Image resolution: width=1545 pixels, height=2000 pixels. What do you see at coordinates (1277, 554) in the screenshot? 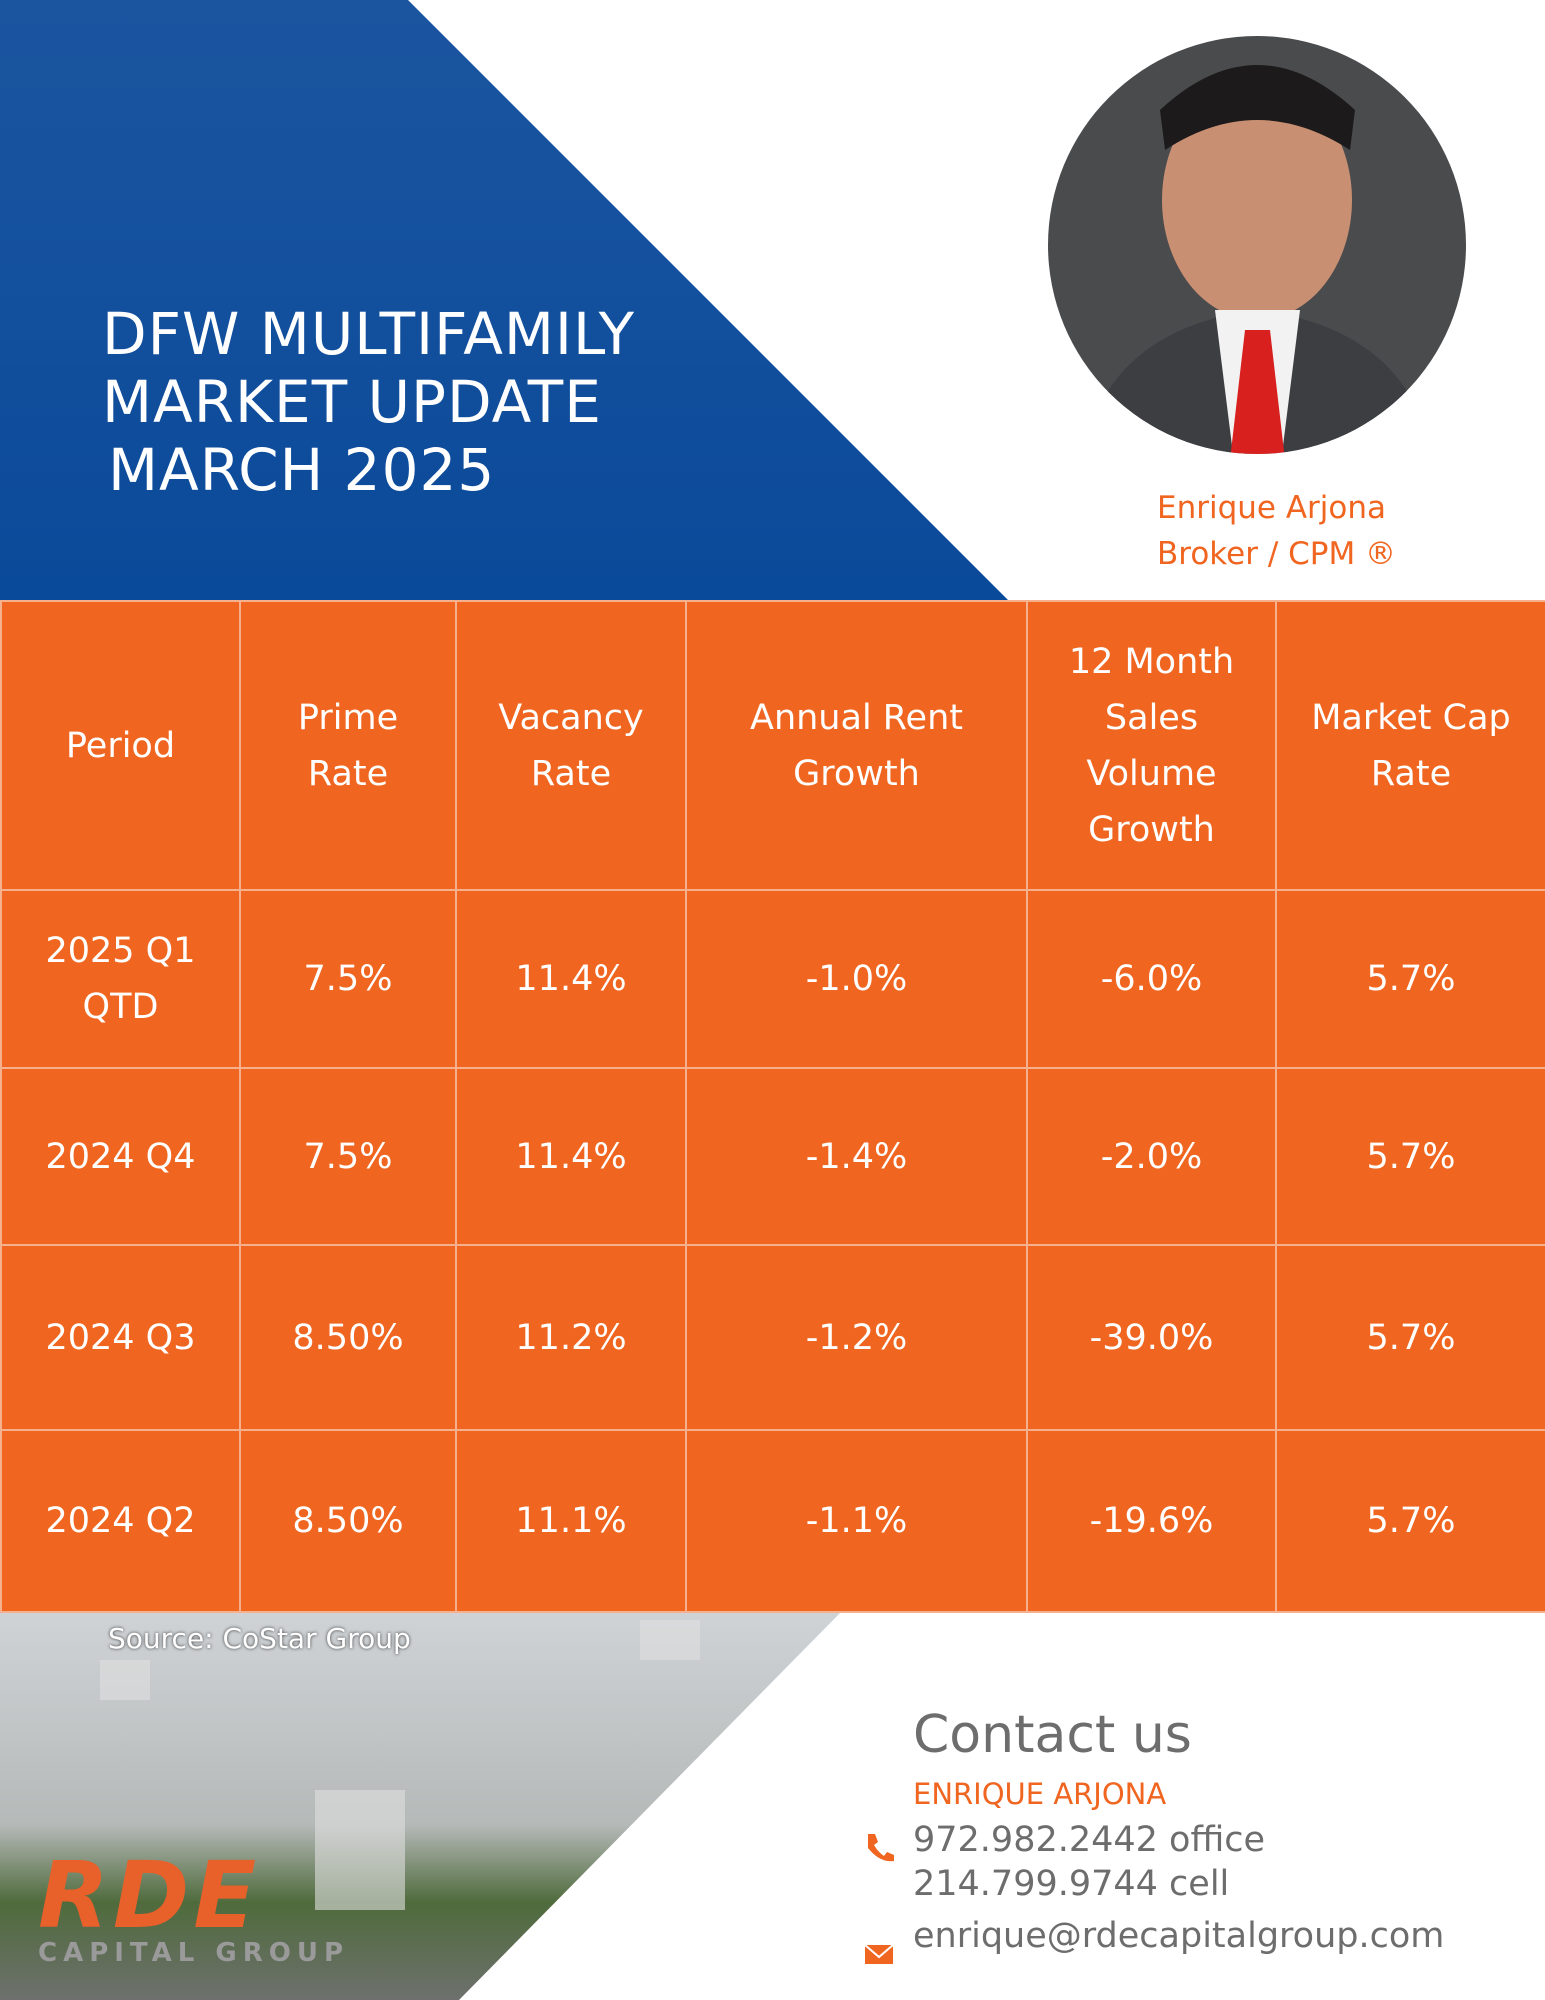
I see `agent-title: Broker / CPM ®` at bounding box center [1277, 554].